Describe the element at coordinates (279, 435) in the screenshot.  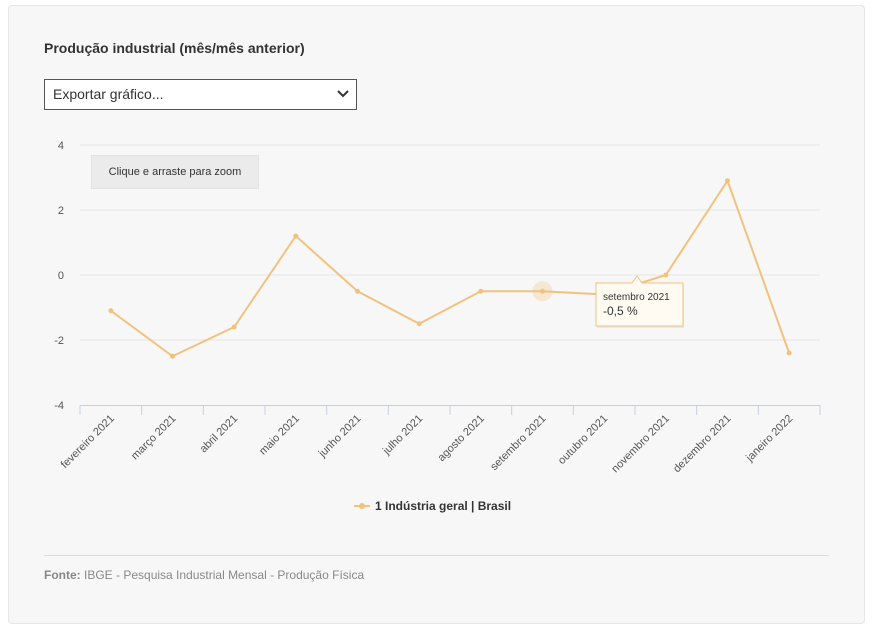
I see `x-tick-label: maio 2021` at that location.